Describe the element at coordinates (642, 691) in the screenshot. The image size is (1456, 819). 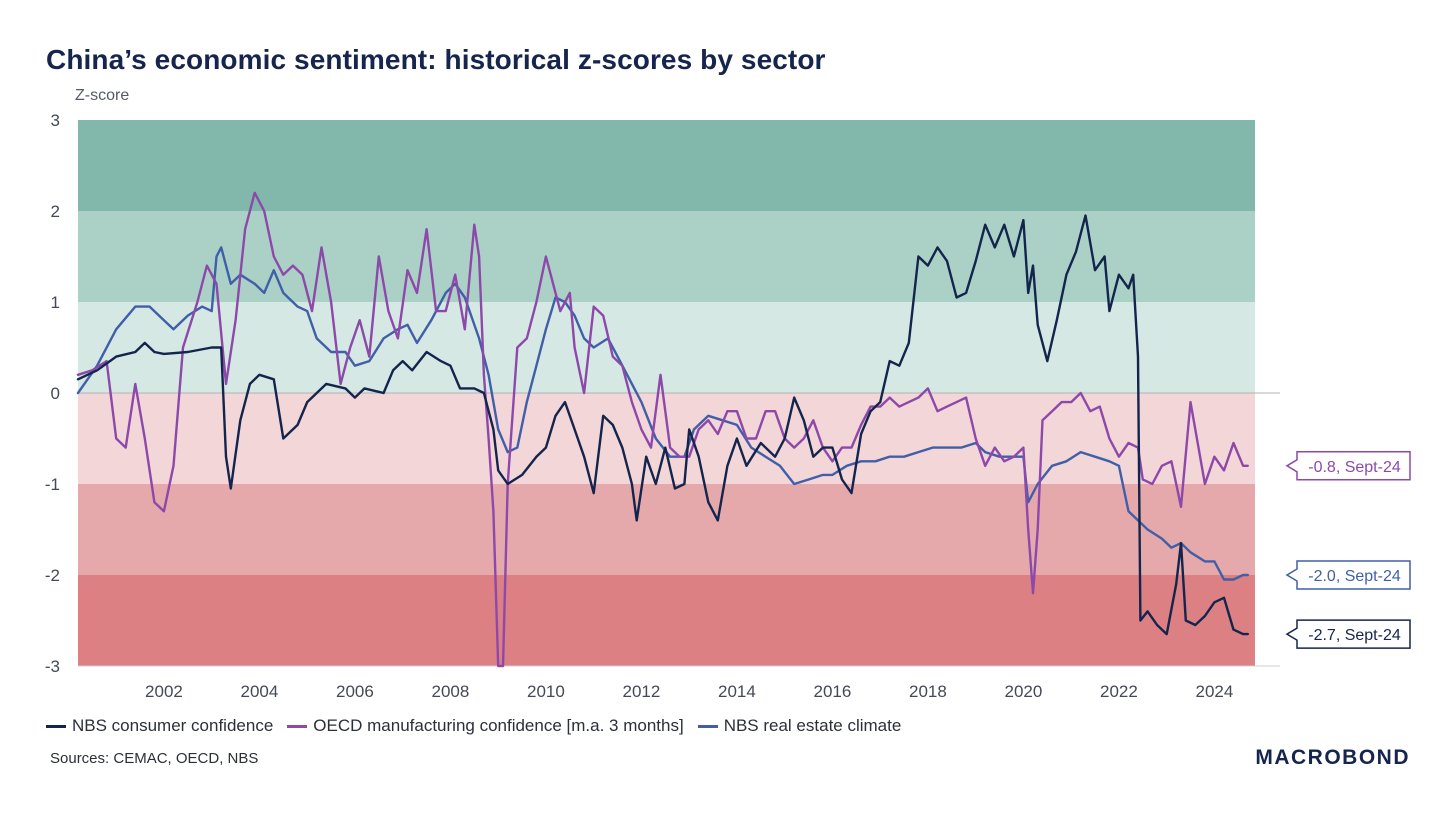
I see `x-tick-label-2012: 2012` at that location.